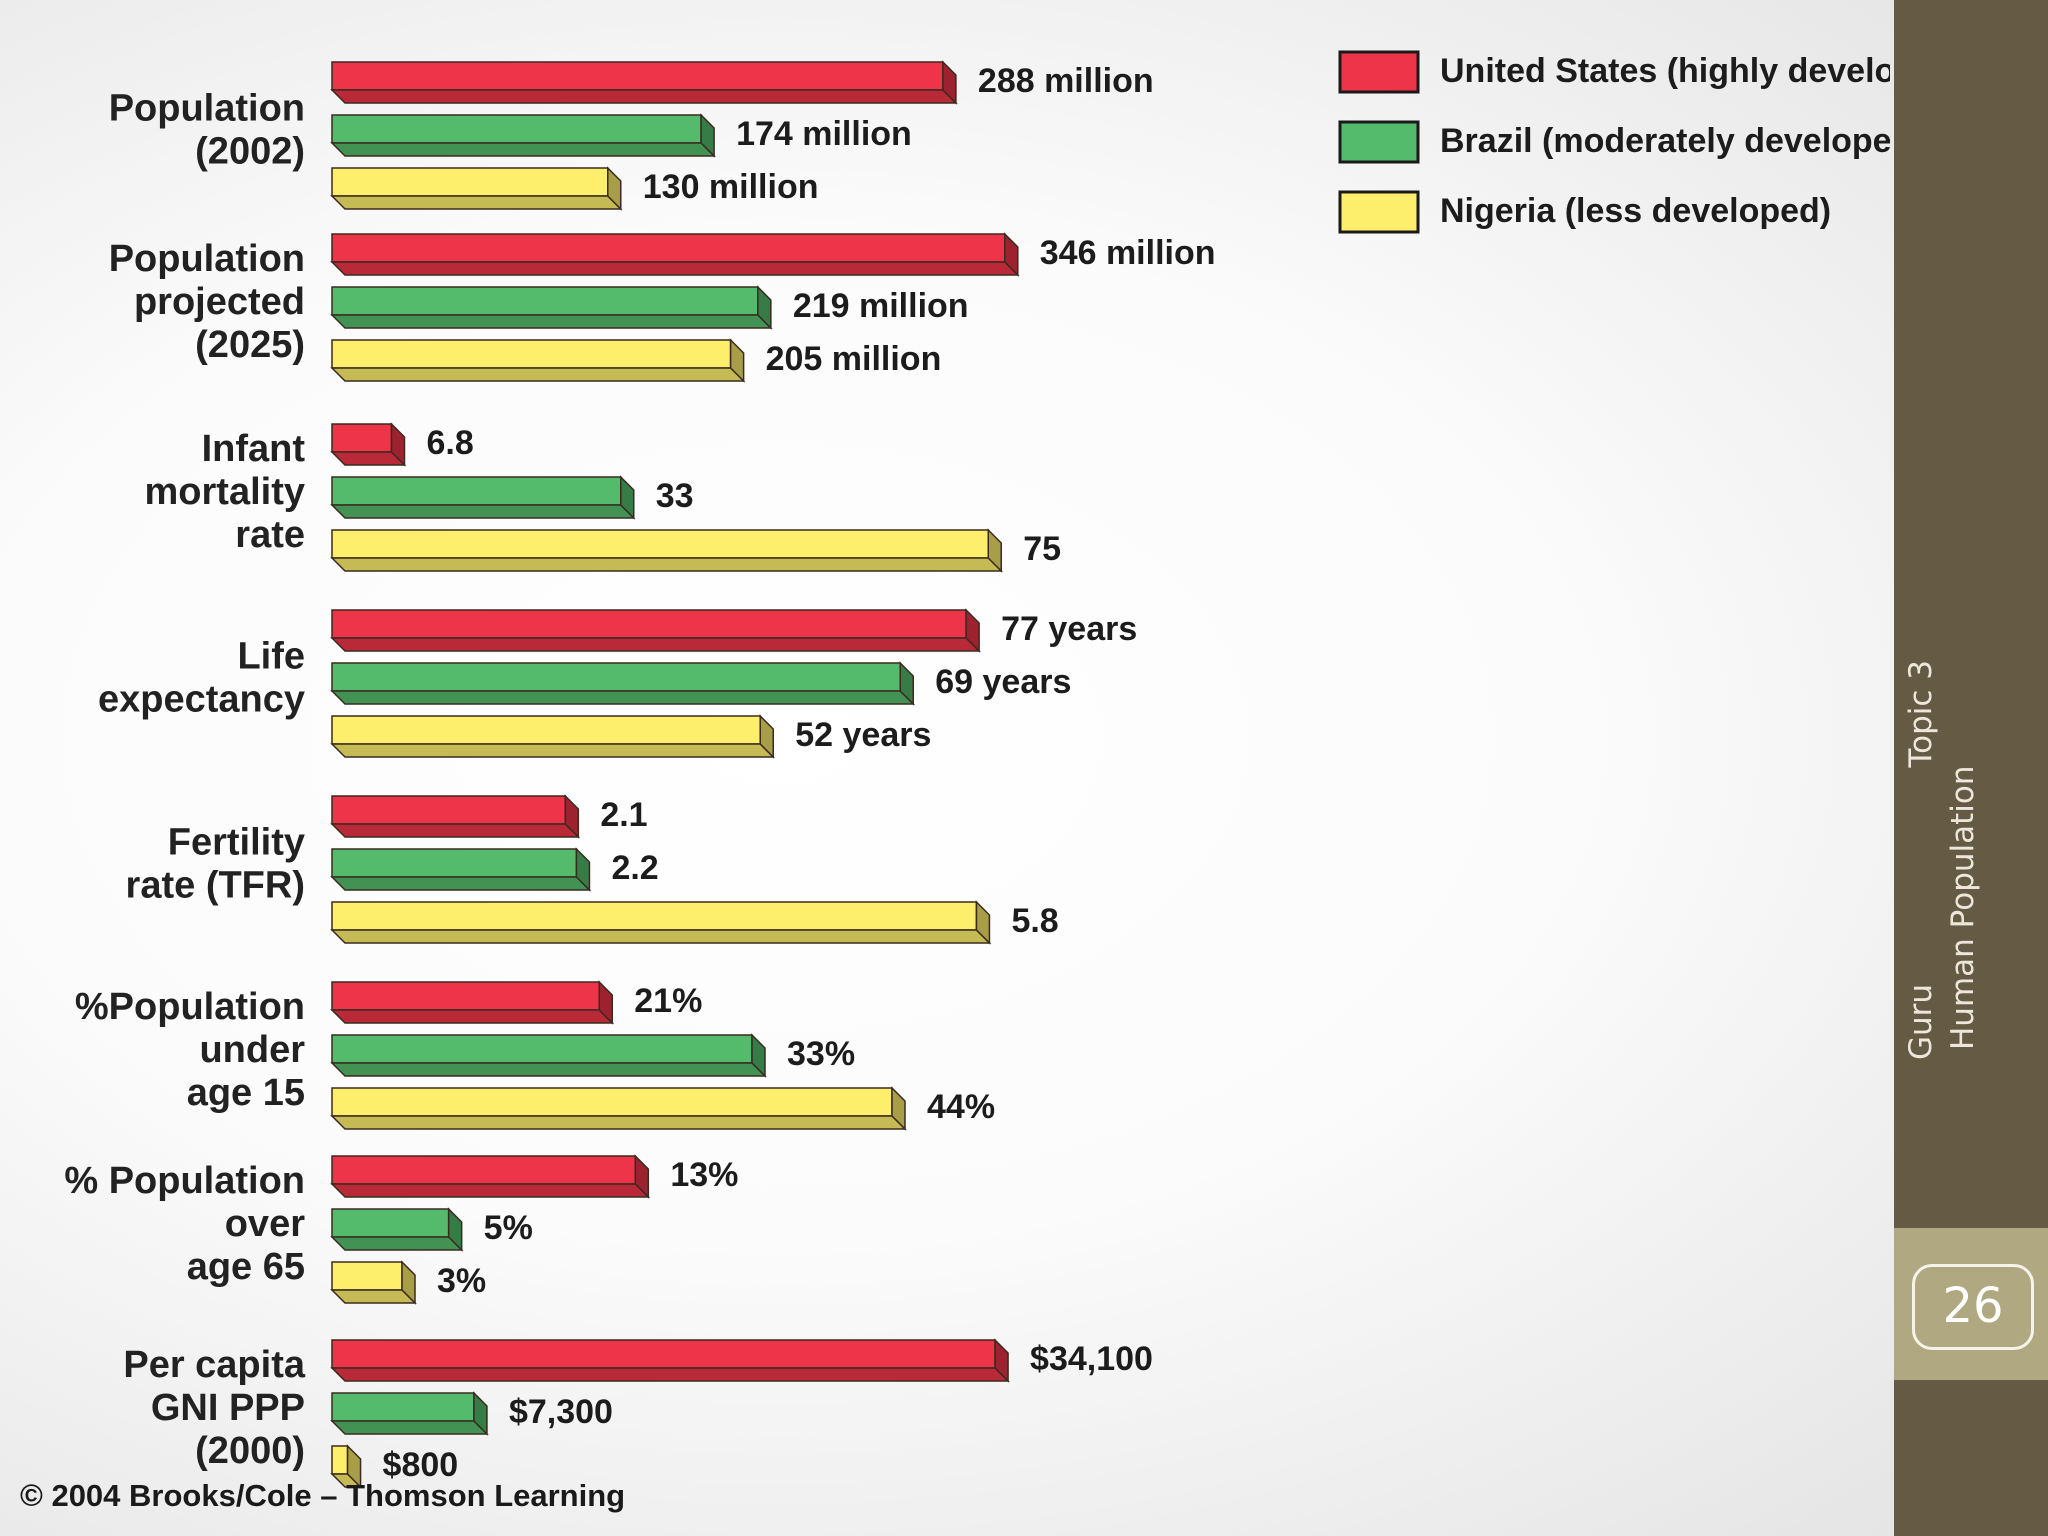 The image size is (2048, 1536). I want to click on category-group: %Population under age 15 21% 33% 44%, so click(535, 1055).